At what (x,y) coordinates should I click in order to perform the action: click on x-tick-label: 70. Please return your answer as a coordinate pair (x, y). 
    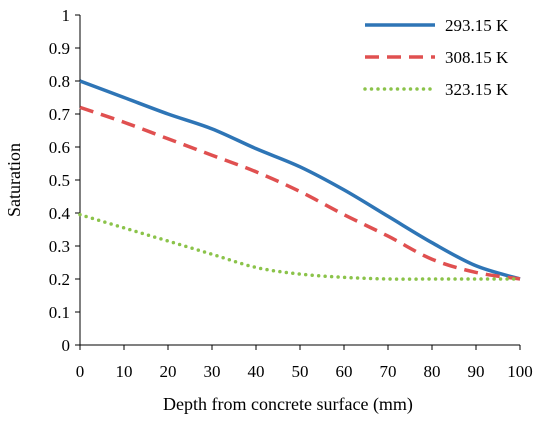
    Looking at the image, I should click on (388, 371).